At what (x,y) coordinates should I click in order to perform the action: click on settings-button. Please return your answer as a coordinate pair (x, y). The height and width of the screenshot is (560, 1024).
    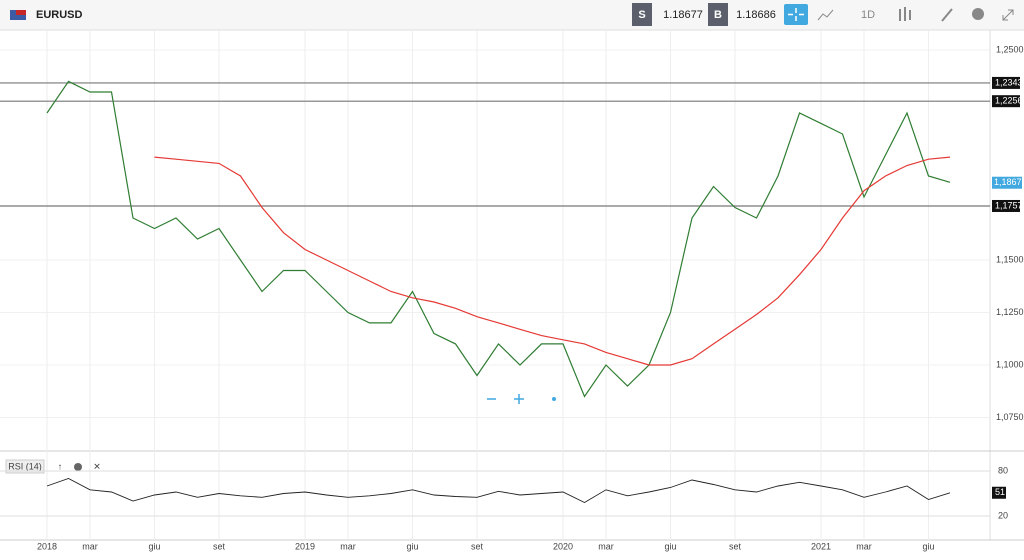
    Looking at the image, I should click on (978, 14).